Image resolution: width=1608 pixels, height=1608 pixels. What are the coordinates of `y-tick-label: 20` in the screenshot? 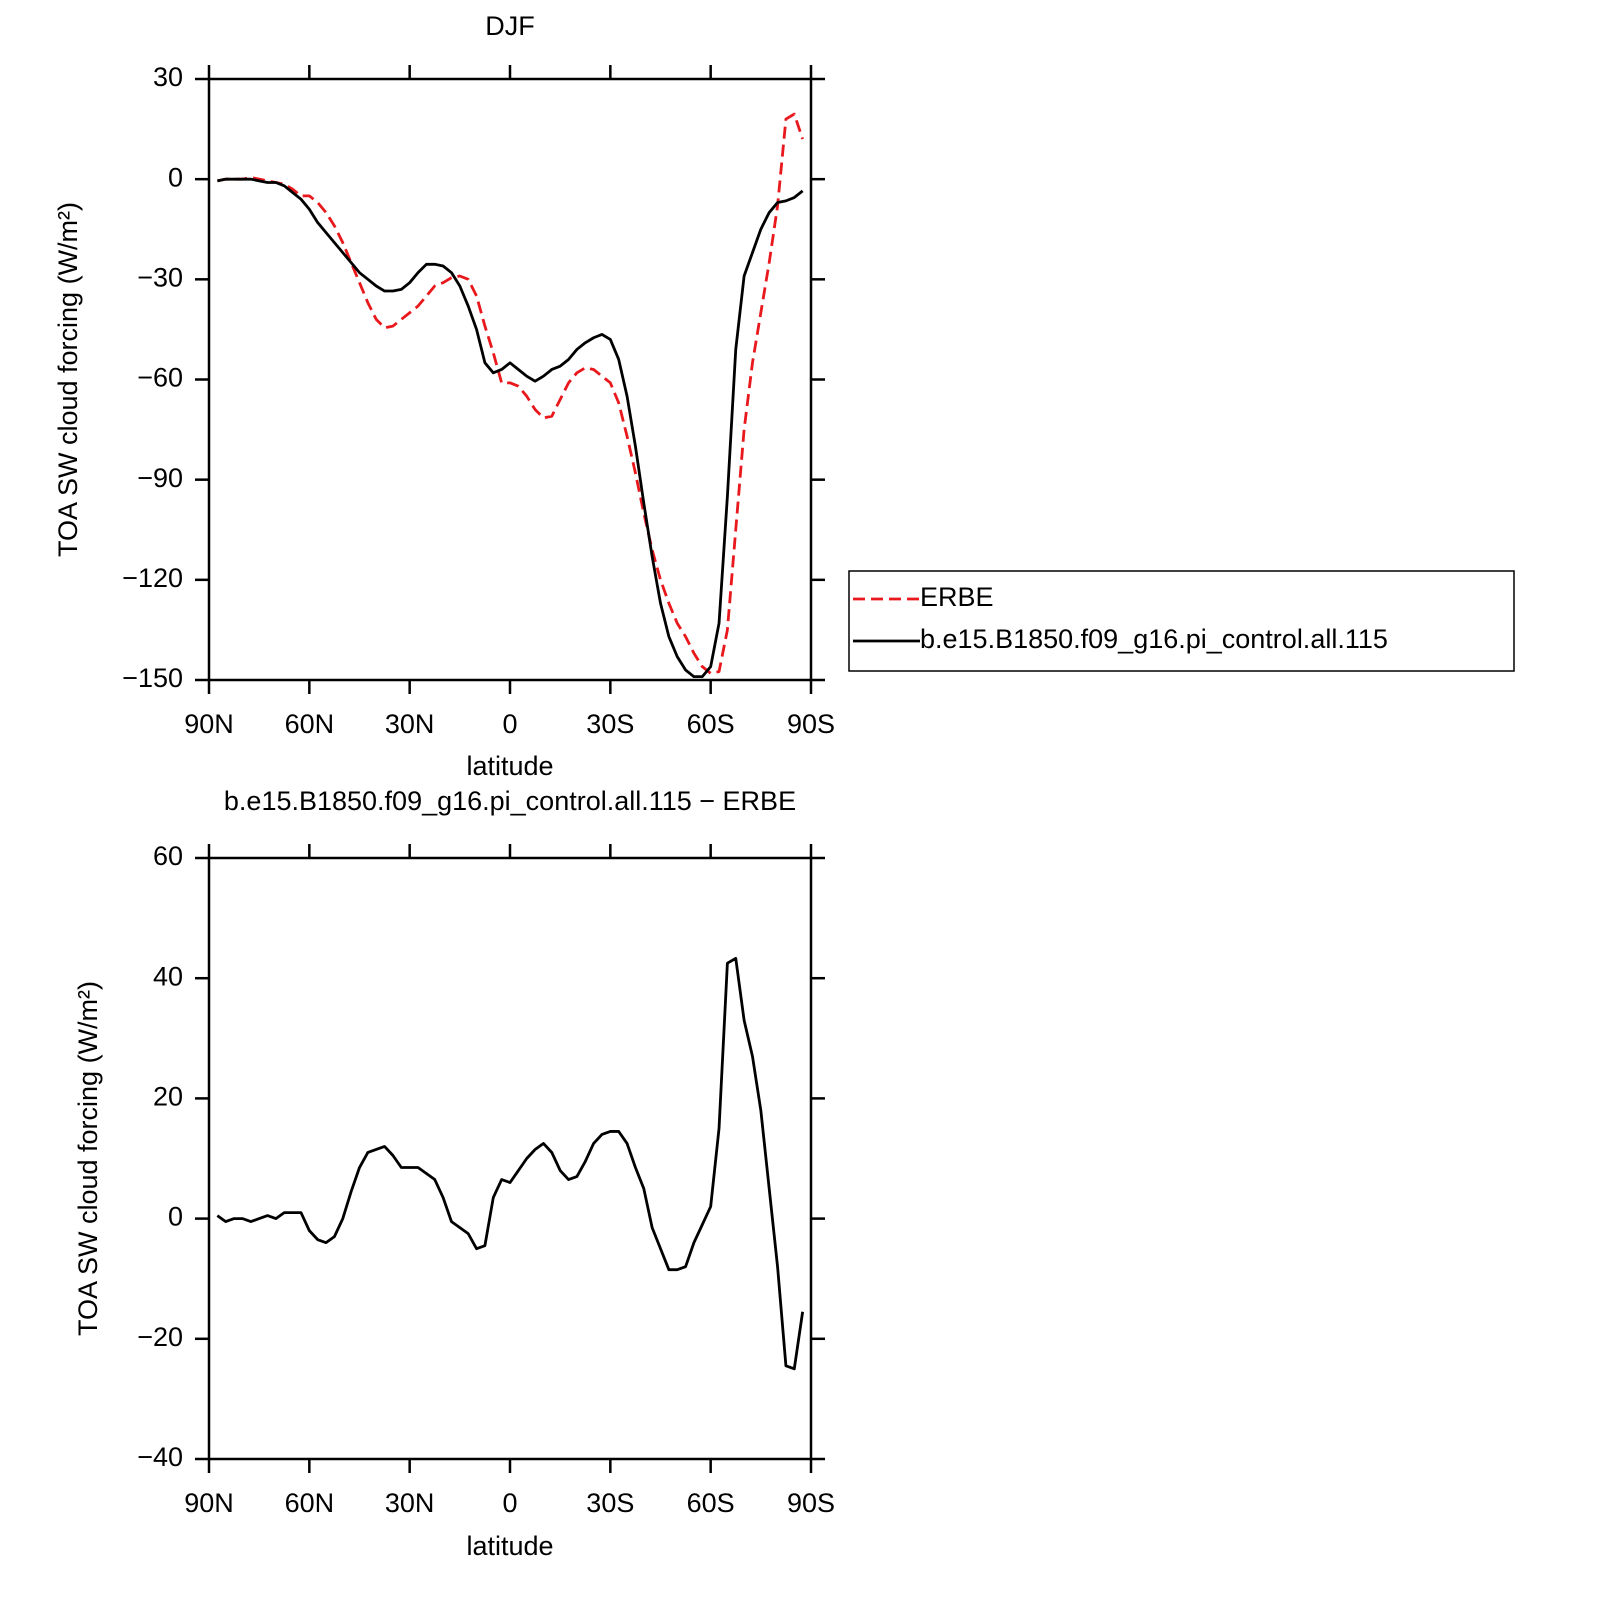 It's located at (168, 1097).